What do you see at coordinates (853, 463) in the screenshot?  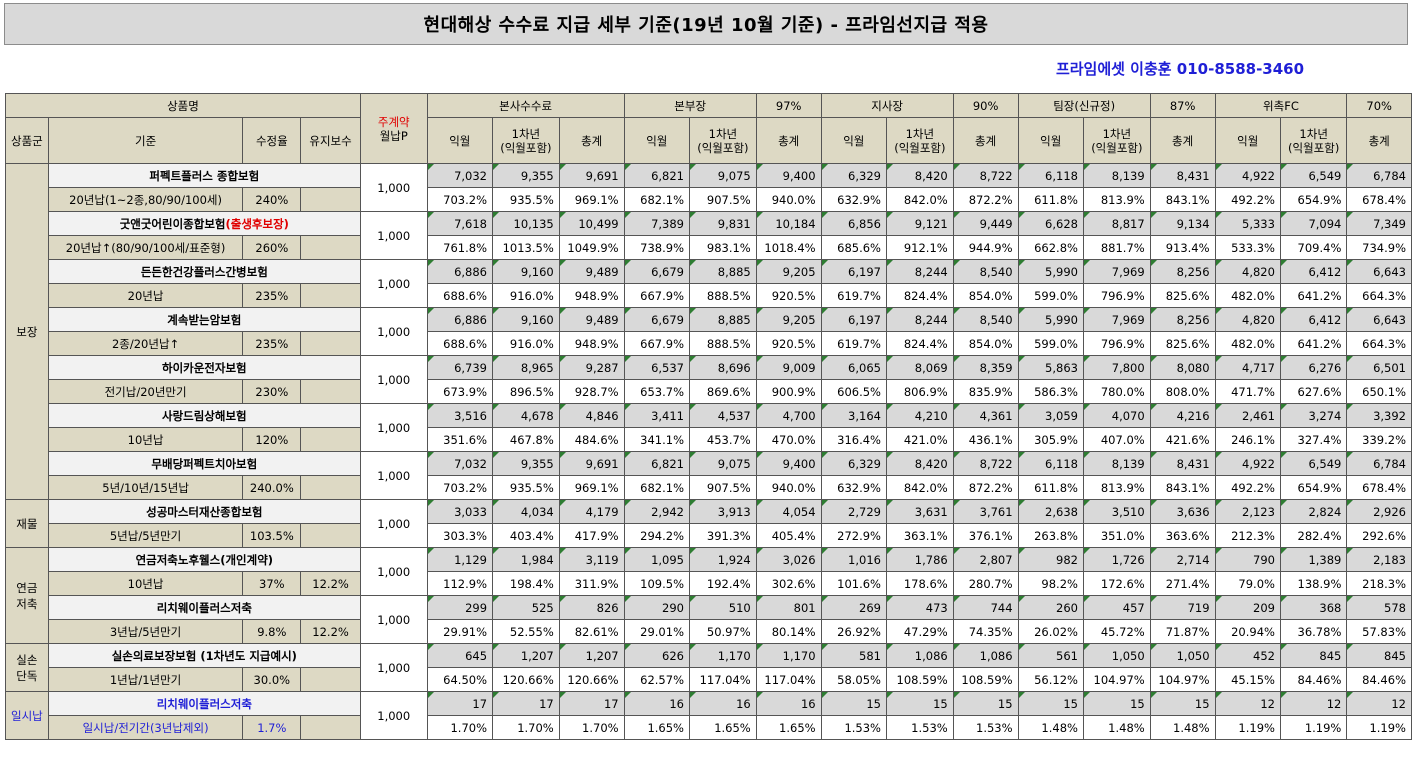 I see `commission-amount: 6,329` at bounding box center [853, 463].